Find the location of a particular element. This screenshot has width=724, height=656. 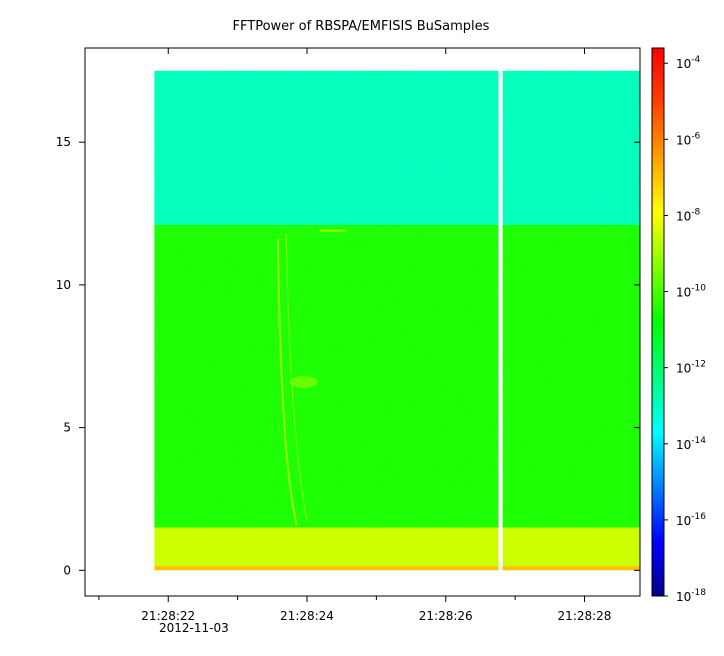

colorbar-scale is located at coordinates (658, 322).